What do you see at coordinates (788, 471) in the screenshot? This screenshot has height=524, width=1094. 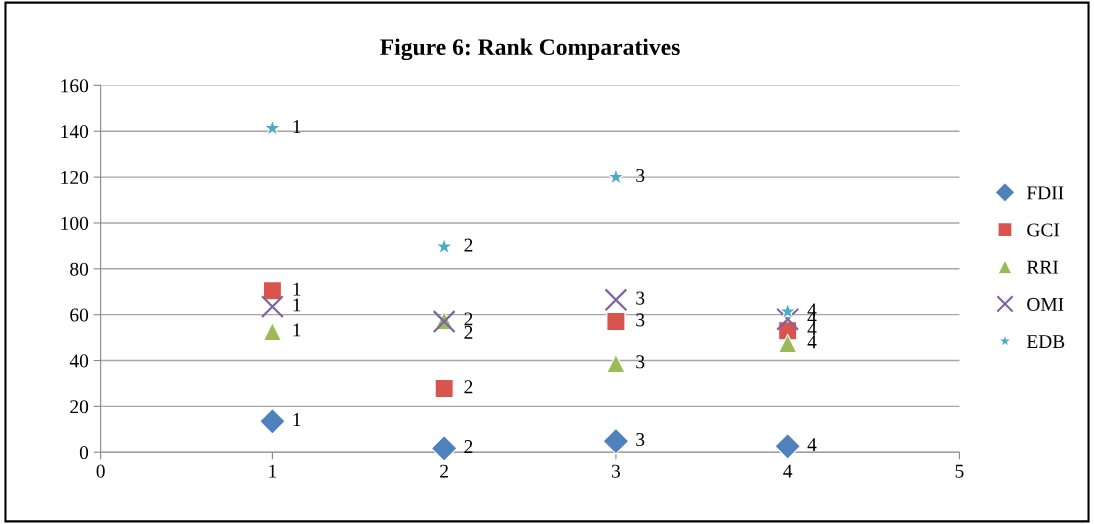 I see `x-tick-label: 4` at bounding box center [788, 471].